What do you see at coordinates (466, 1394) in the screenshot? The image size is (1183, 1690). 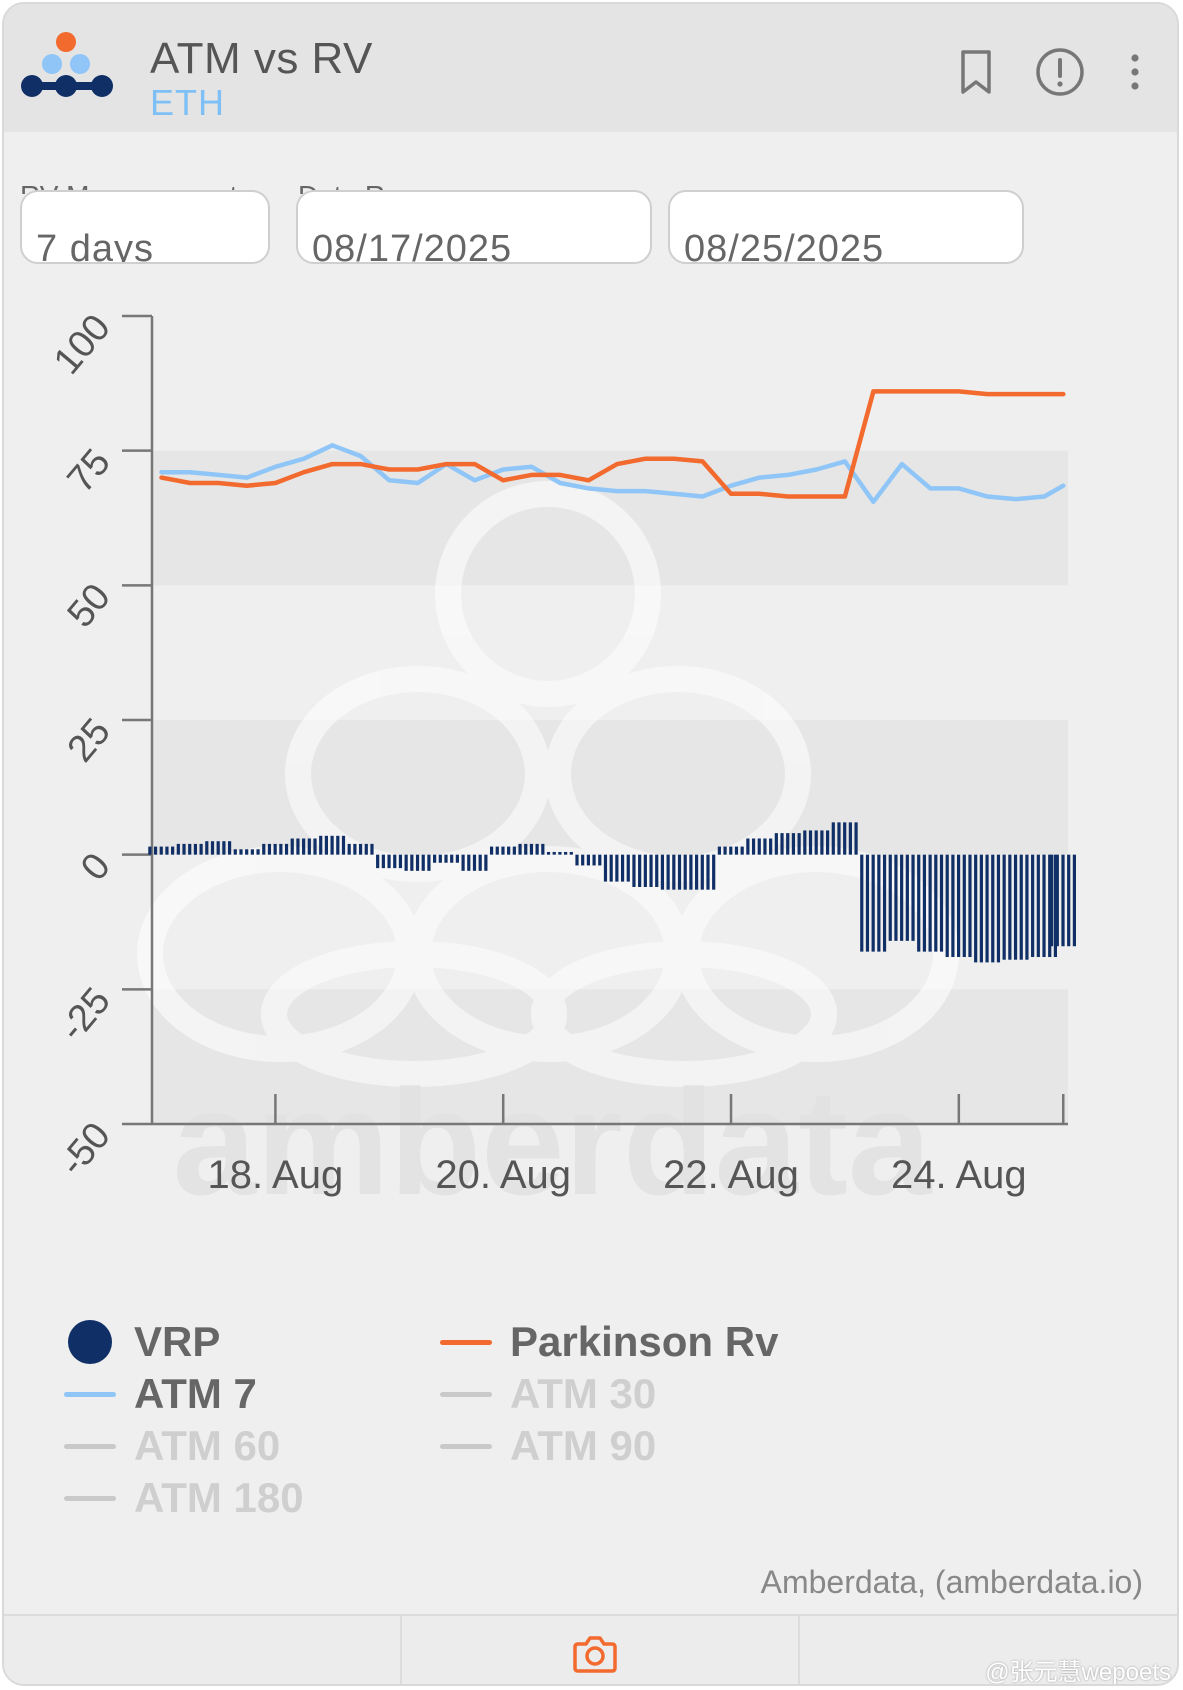 I see `legend-swatch` at bounding box center [466, 1394].